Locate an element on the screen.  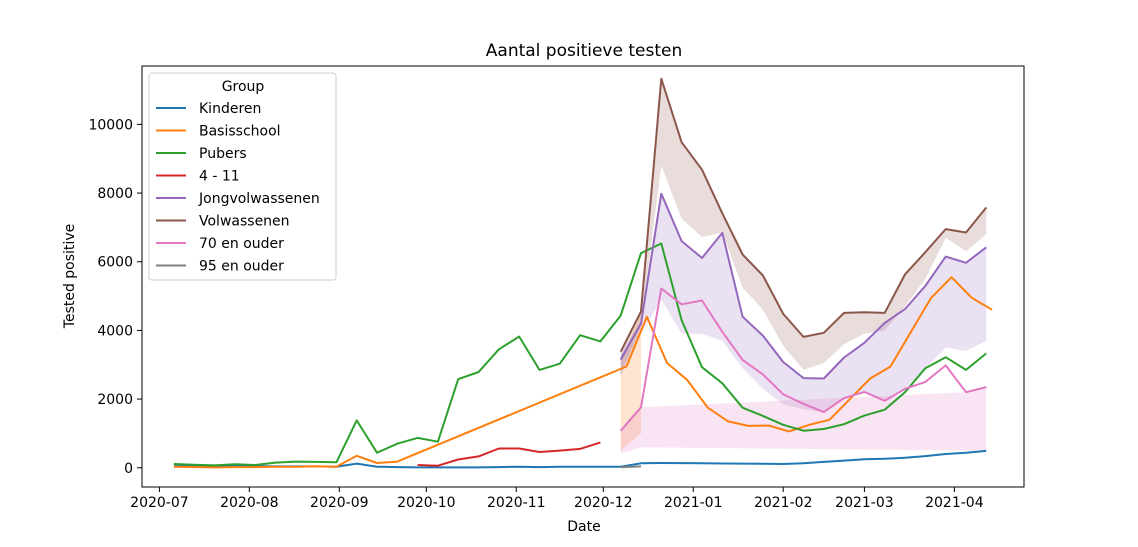
legend-label: 95 en ouder is located at coordinates (241, 267).